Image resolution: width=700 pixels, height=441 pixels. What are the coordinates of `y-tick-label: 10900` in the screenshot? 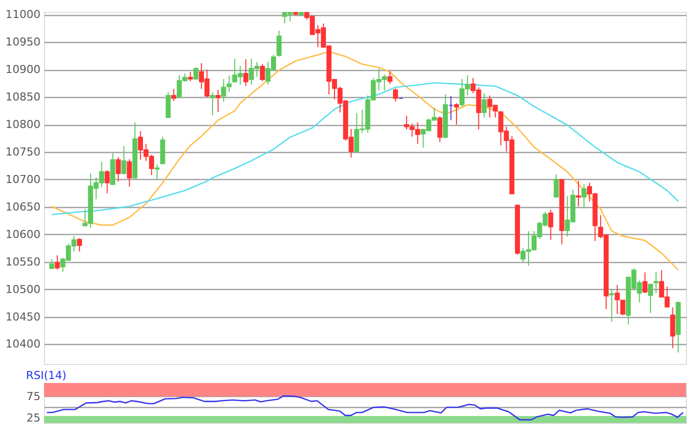 It's located at (23, 69).